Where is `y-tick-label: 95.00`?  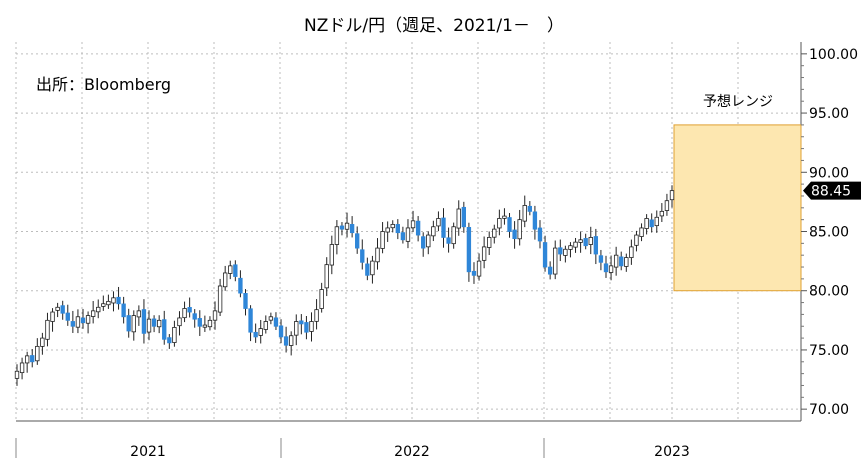 y-tick-label: 95.00 is located at coordinates (829, 114).